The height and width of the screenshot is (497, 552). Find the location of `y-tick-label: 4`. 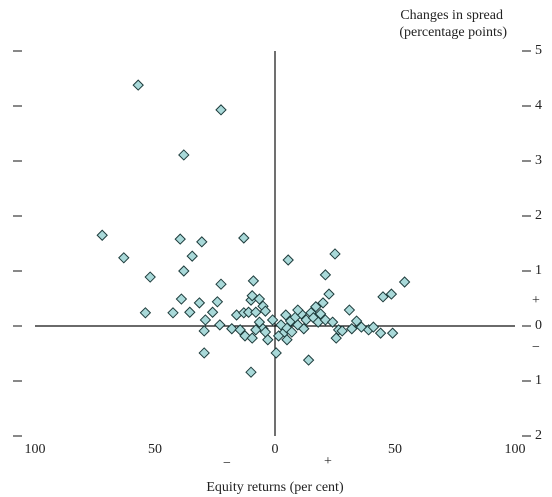

y-tick-label: 4 is located at coordinates (538, 105).